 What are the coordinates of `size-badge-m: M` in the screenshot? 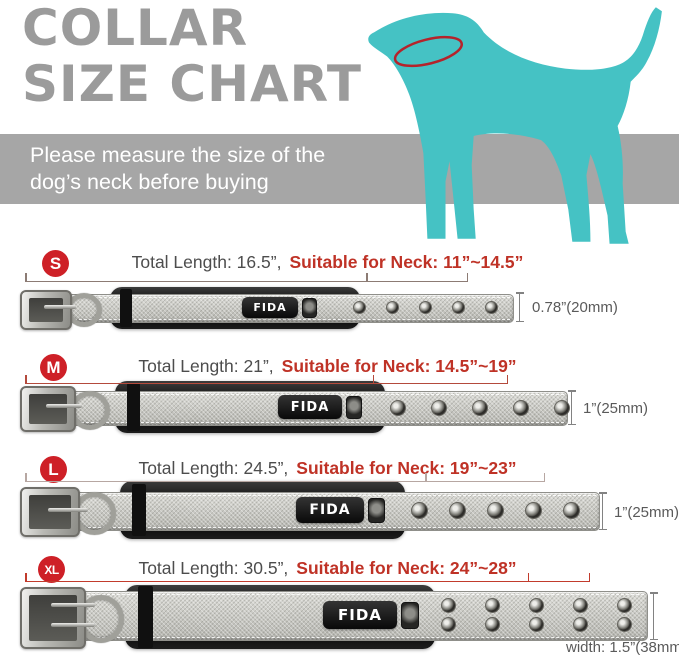 It's located at (53, 367).